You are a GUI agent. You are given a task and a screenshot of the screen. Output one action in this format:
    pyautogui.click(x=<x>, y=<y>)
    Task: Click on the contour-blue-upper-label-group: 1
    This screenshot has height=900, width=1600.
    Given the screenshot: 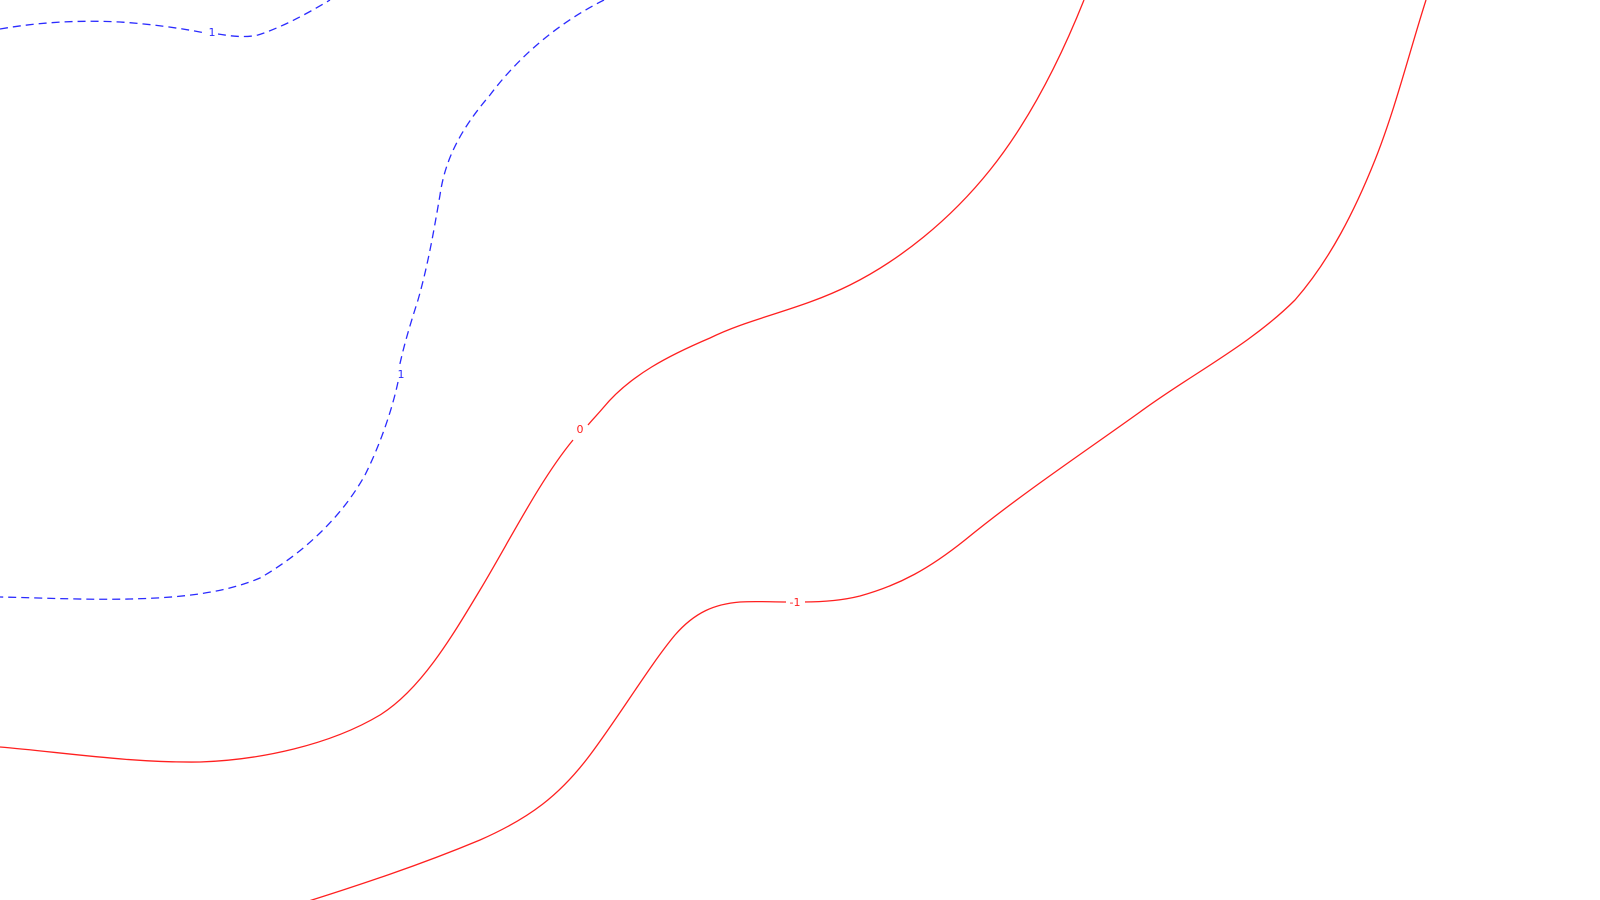 What is the action you would take?
    pyautogui.click(x=212, y=32)
    